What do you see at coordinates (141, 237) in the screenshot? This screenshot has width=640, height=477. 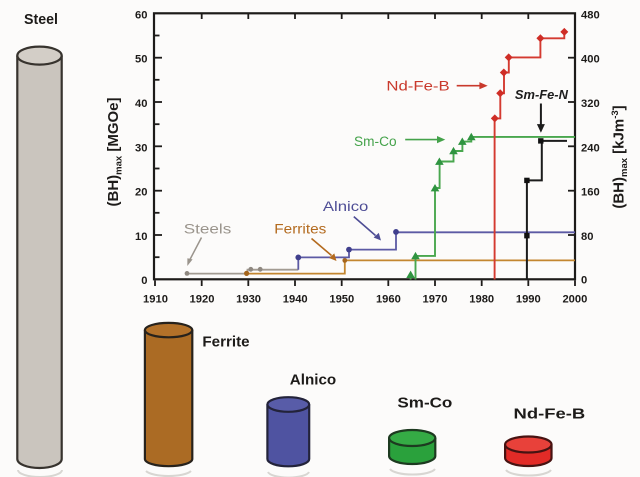 I see `svg-text: 10` at bounding box center [141, 237].